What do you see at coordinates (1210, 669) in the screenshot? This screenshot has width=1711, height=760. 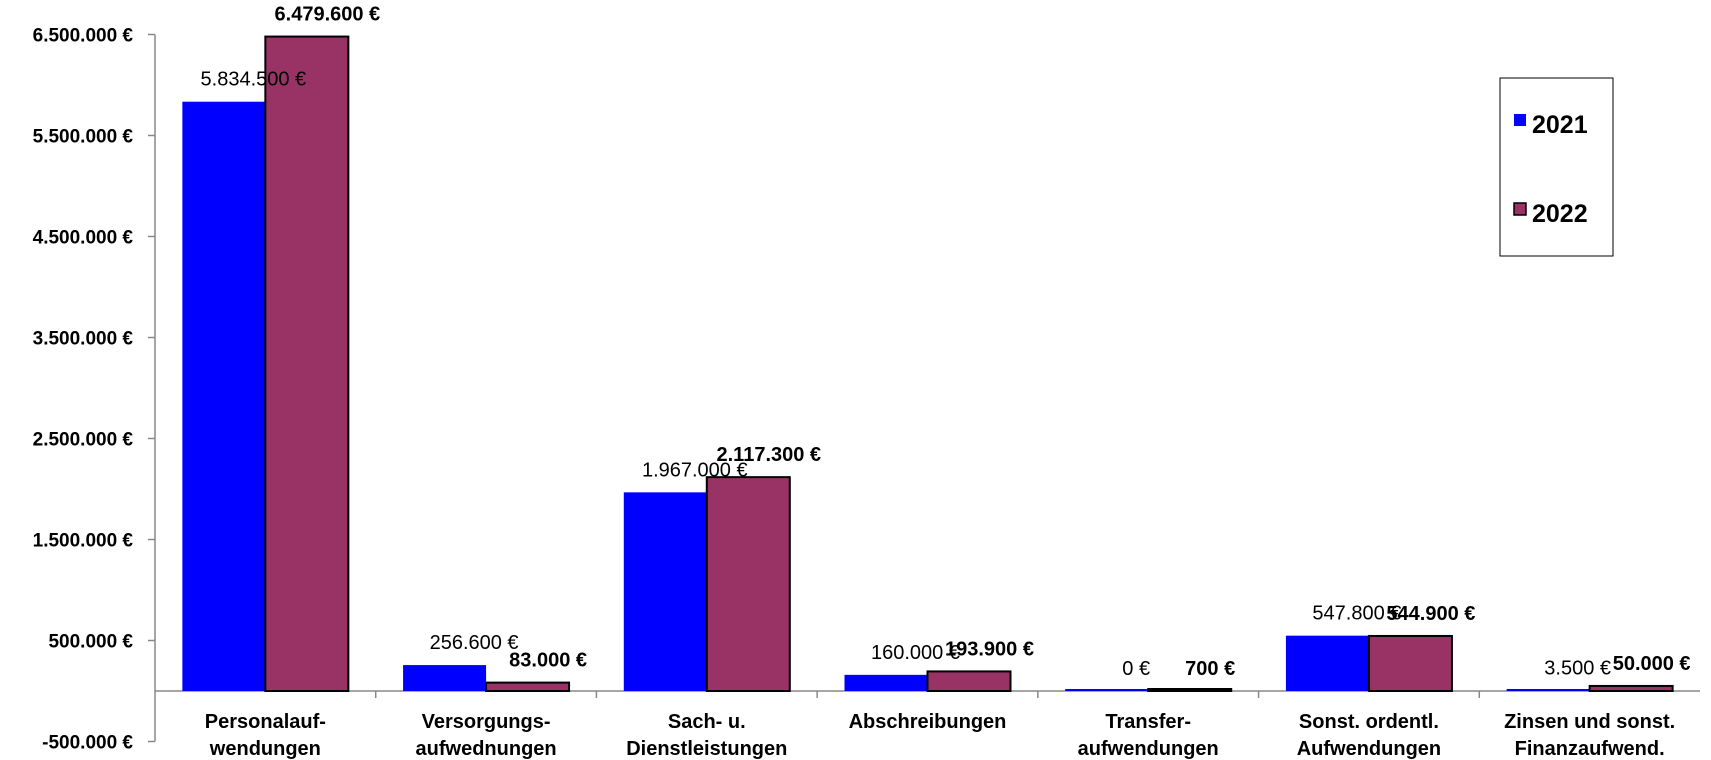 I see `data-label-2022: 700 €` at bounding box center [1210, 669].